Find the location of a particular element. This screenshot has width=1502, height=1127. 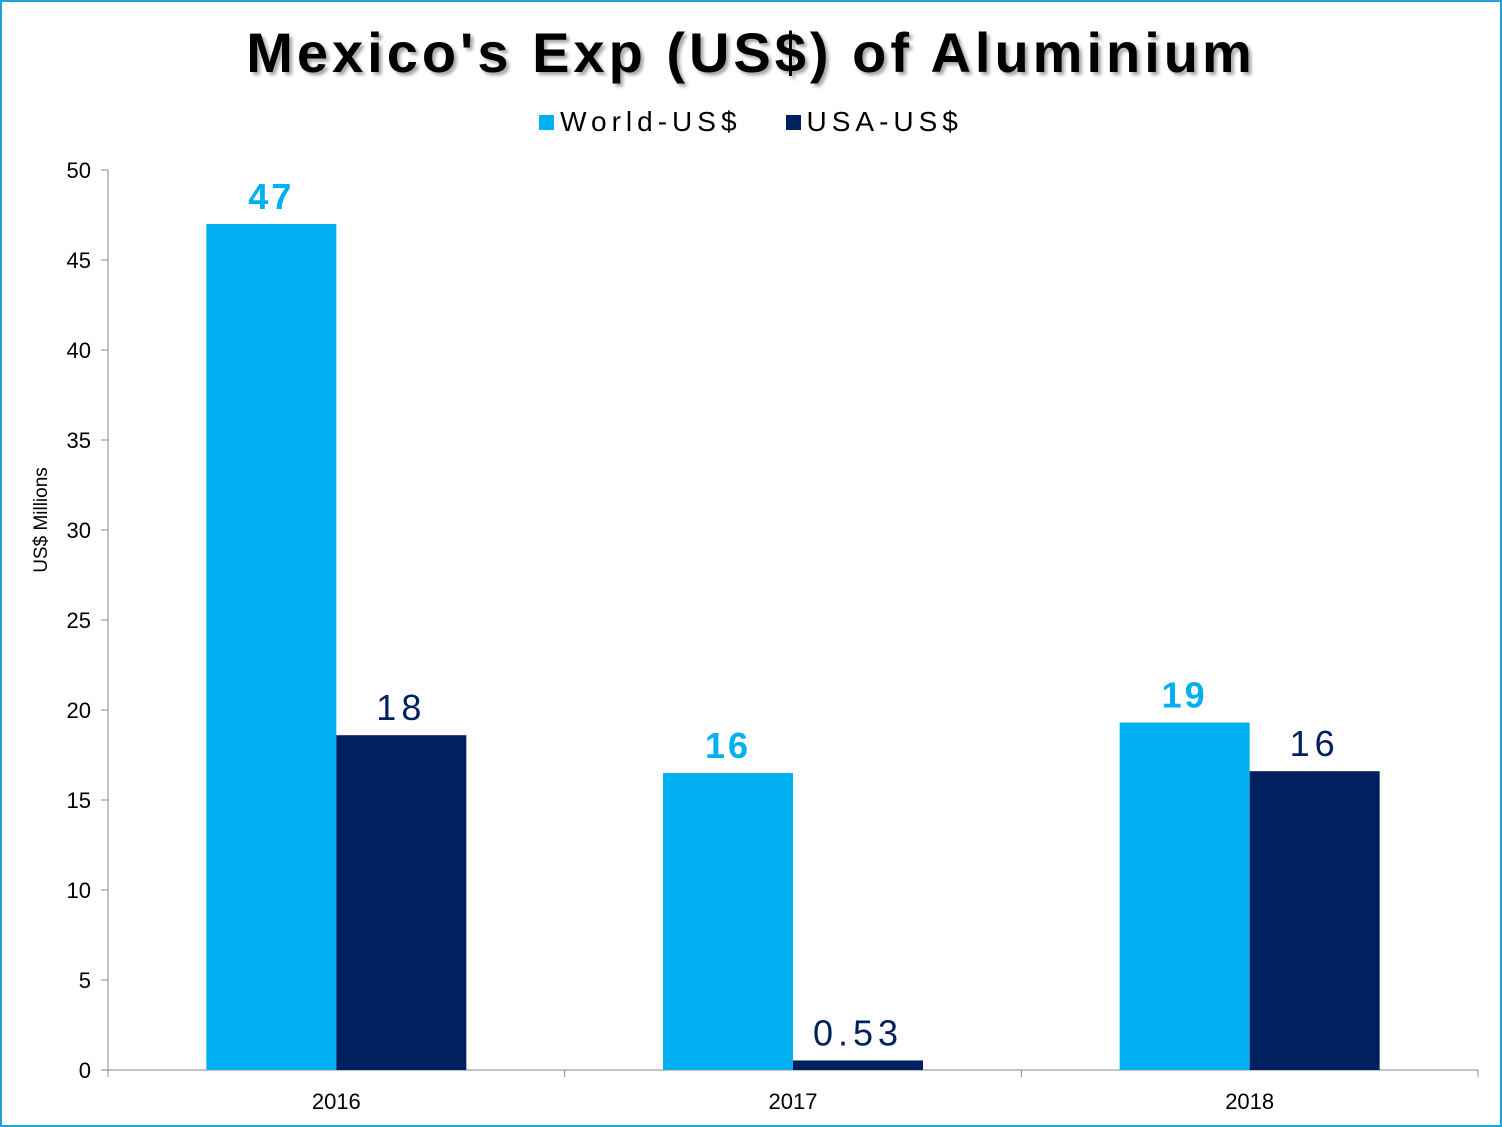

y-axis-title: US$ Millions is located at coordinates (41, 520).